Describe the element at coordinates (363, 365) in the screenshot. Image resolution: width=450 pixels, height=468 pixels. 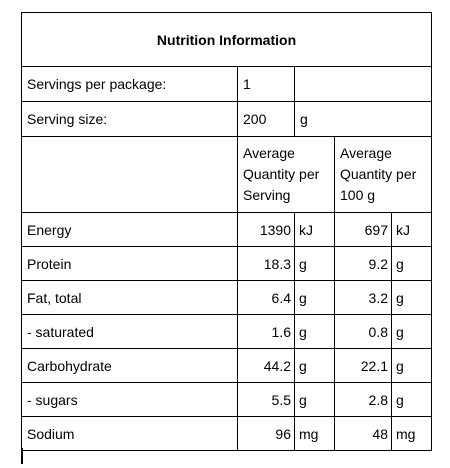
I see `per-100g-value: 22.1` at that location.